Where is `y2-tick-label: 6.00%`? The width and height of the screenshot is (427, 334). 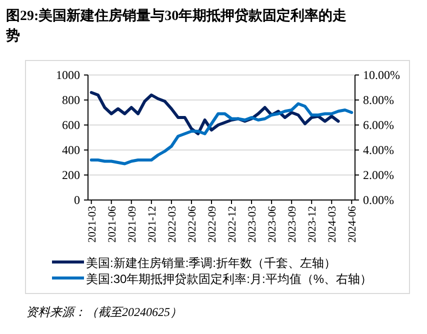
y2-tick-label: 6.00% is located at coordinates (378, 125).